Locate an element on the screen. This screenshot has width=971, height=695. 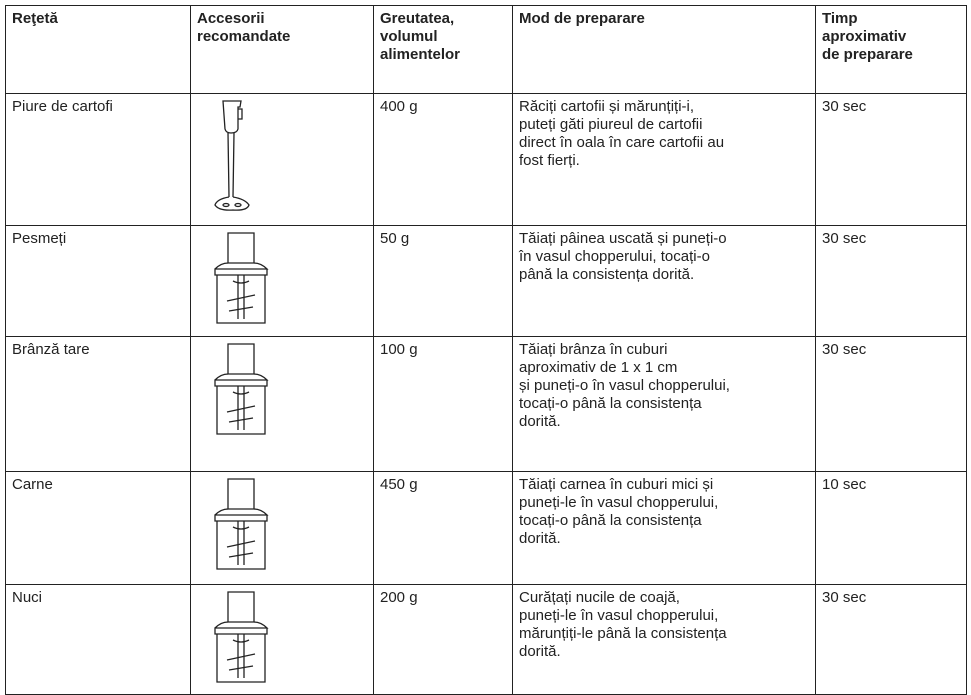
text-line: aproximativ is located at coordinates (864, 36).